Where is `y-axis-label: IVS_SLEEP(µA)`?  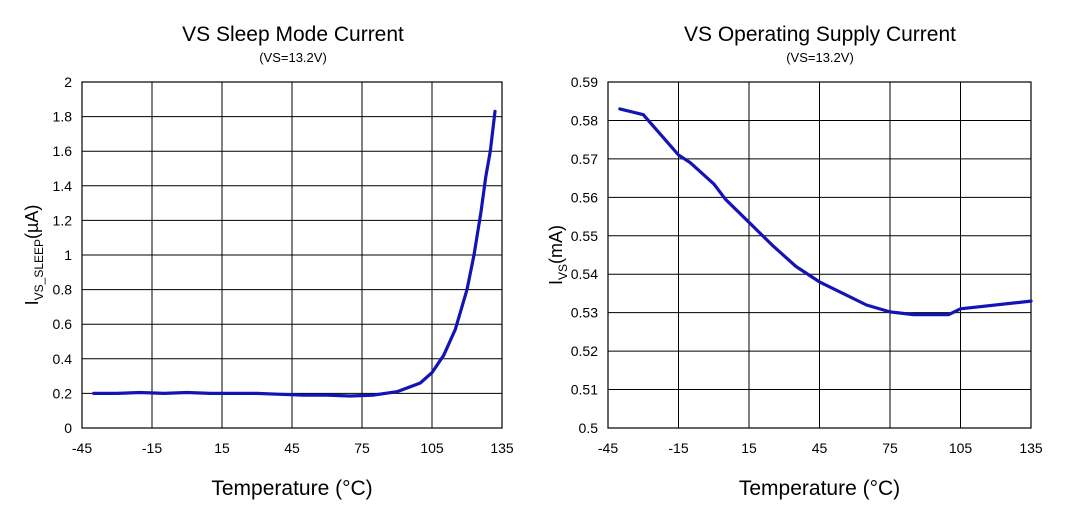 y-axis-label: IVS_SLEEP(µA) is located at coordinates (34, 255).